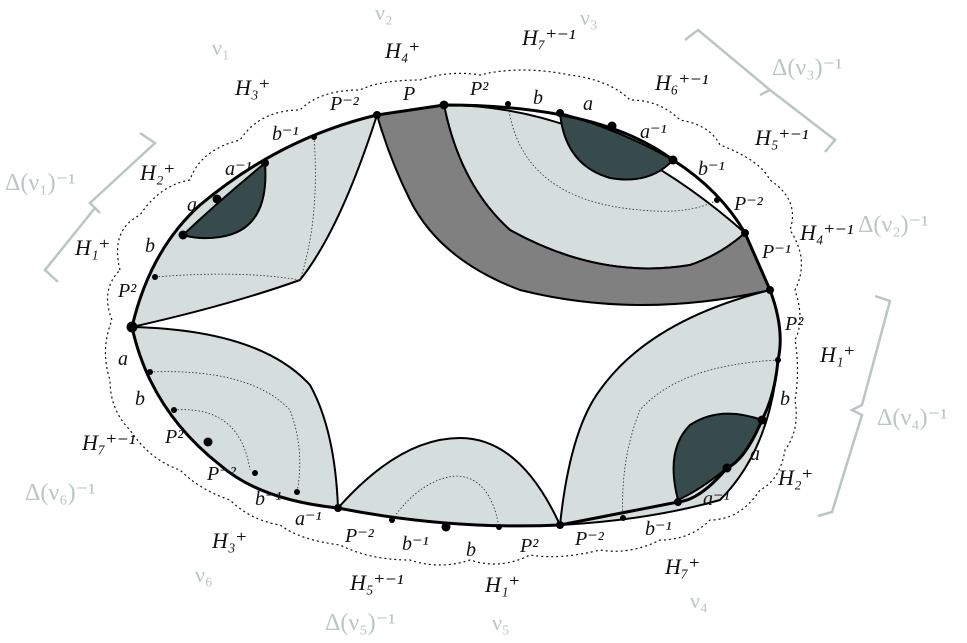  I want to click on label-delta-nu6: Δ(ν₆)⁻¹, so click(60, 493).